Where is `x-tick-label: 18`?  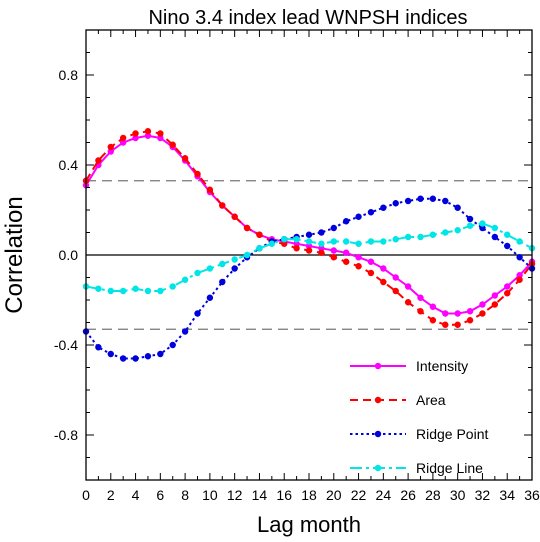
x-tick-label: 18 is located at coordinates (309, 495).